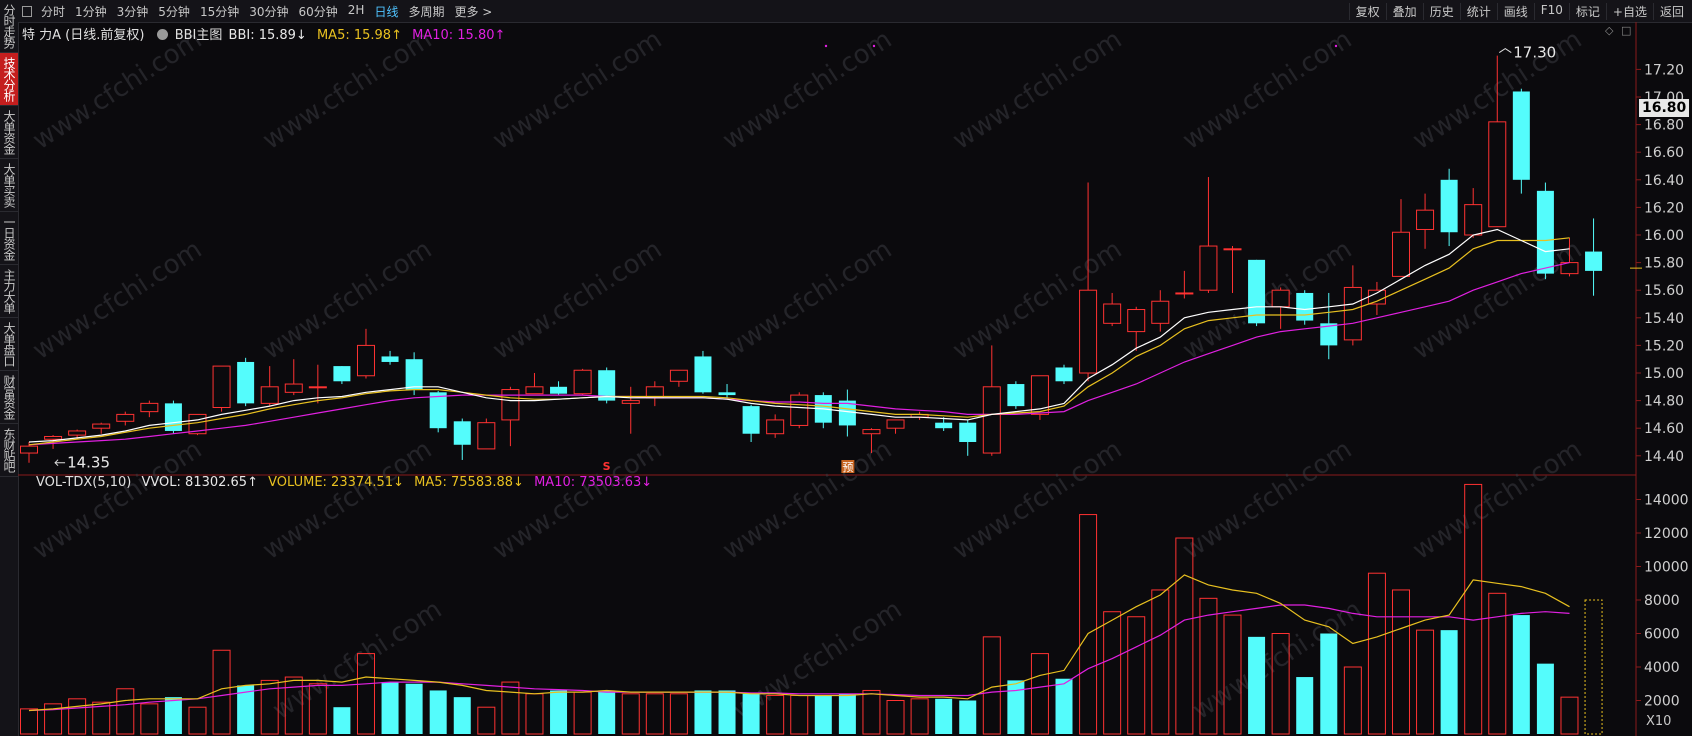  What do you see at coordinates (9, 344) in the screenshot?
I see `sidebar-tab-6: 大单盘口` at bounding box center [9, 344].